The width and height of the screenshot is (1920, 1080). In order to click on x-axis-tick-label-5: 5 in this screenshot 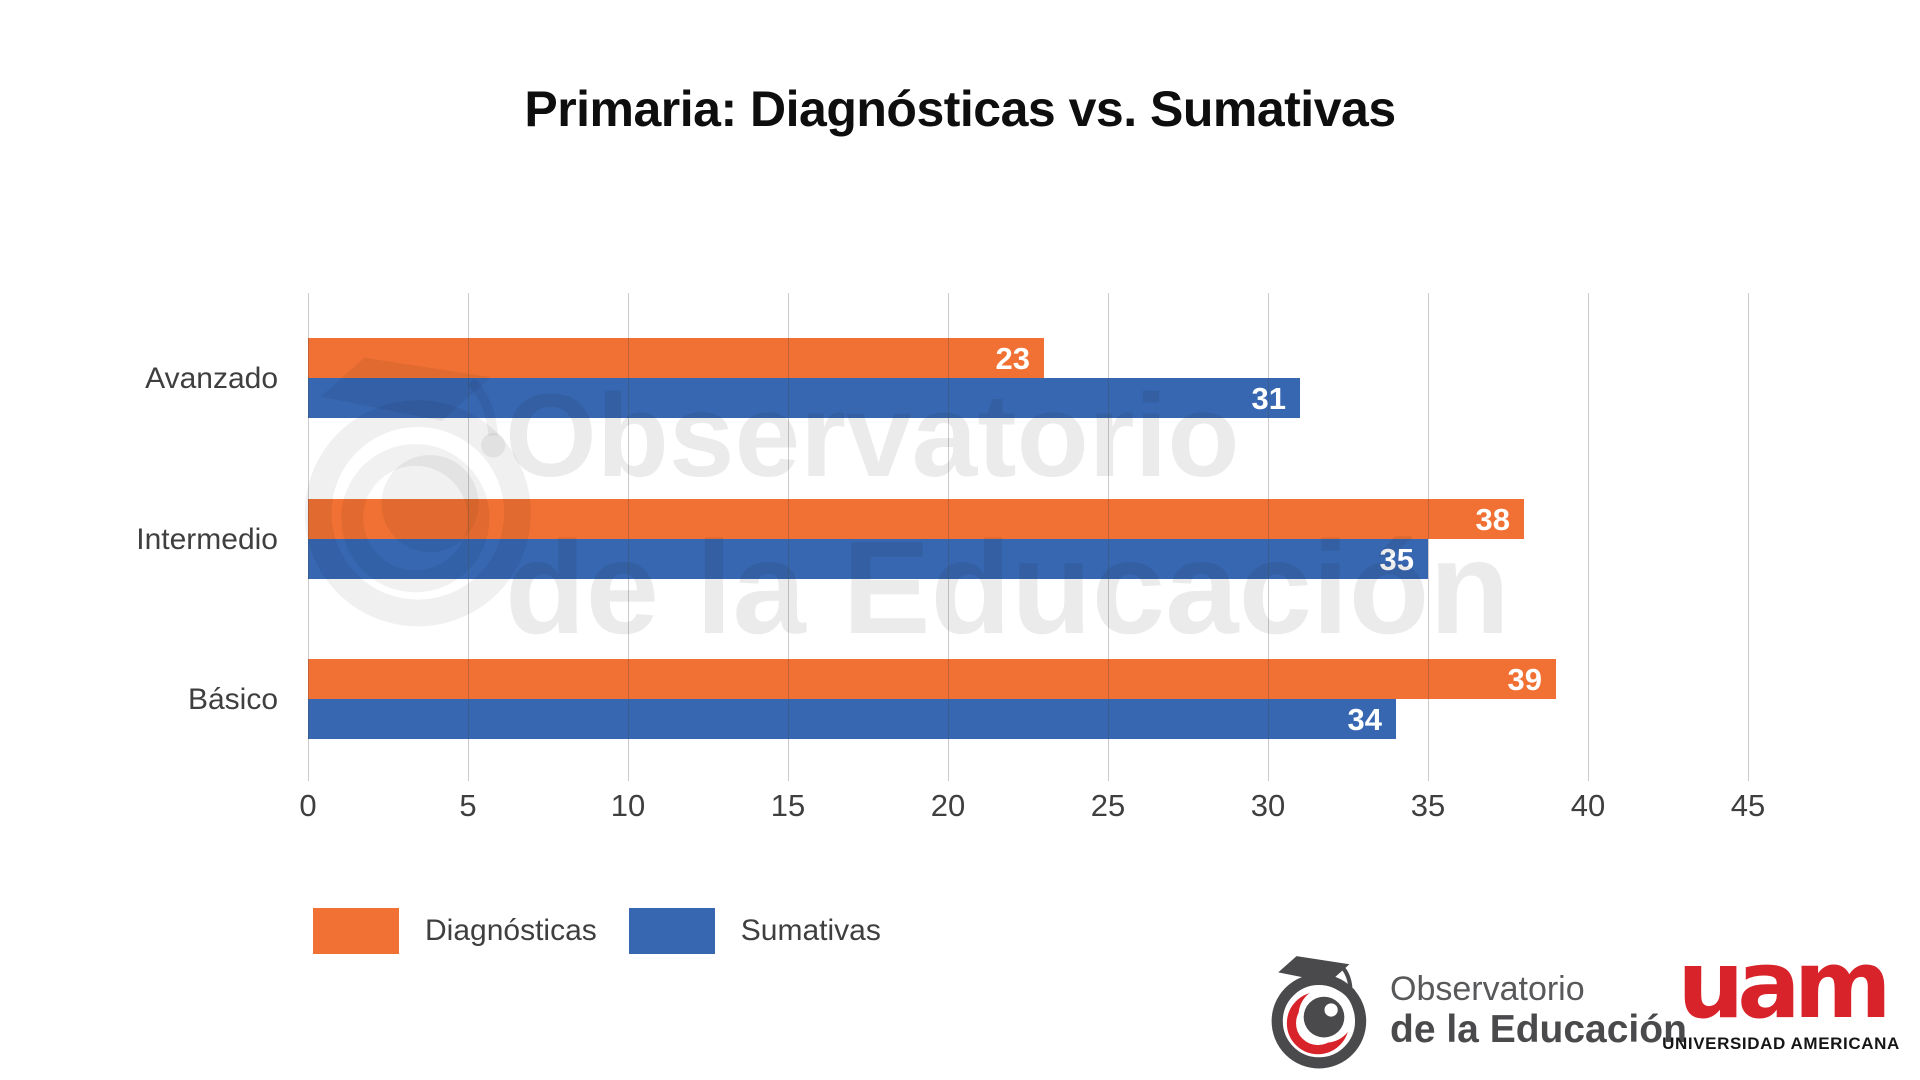, I will do `click(468, 805)`.